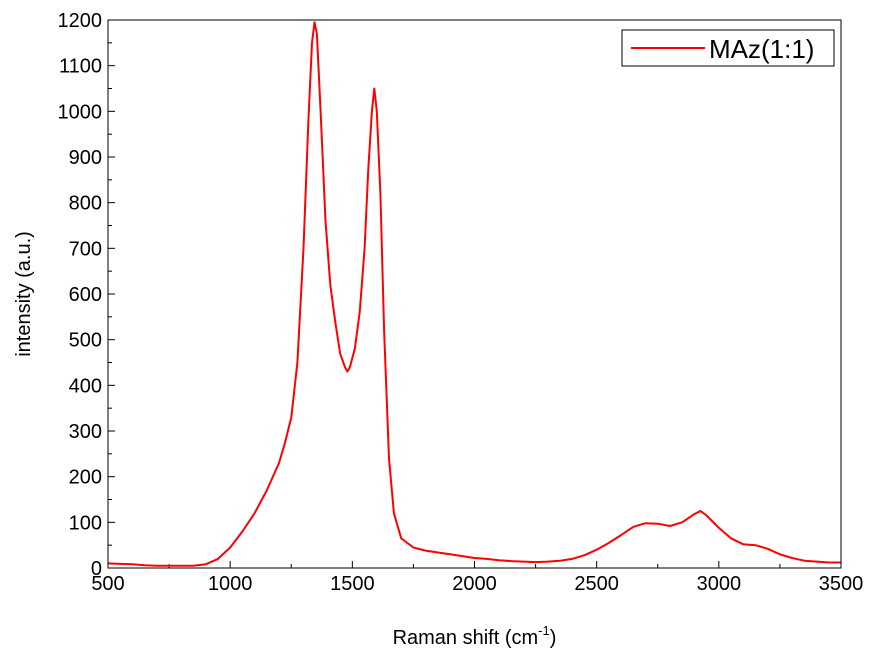 The image size is (872, 655). Describe the element at coordinates (24, 294) in the screenshot. I see `y-axis-title: intensity (a.u.)` at that location.